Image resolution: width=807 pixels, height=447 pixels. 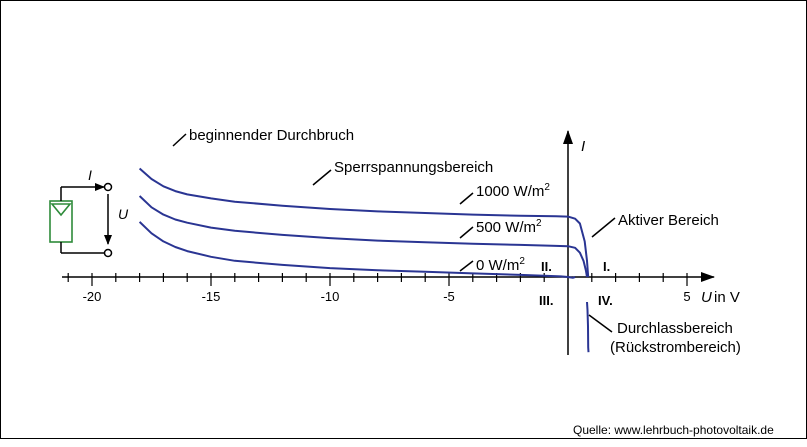 What do you see at coordinates (668, 220) in the screenshot?
I see `annotation-active-region: Aktiver Bereich` at bounding box center [668, 220].